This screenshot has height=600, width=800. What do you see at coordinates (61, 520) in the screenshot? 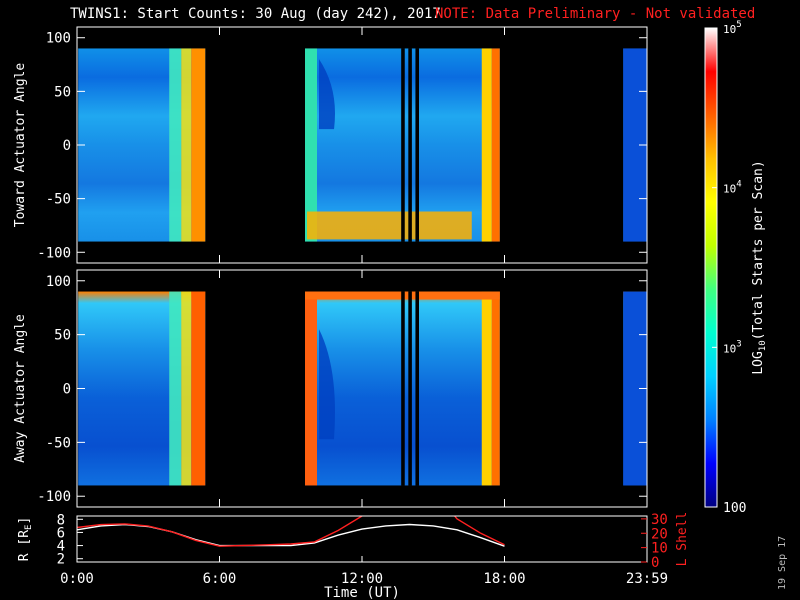
I see `y-tick-label: 8` at bounding box center [61, 520].